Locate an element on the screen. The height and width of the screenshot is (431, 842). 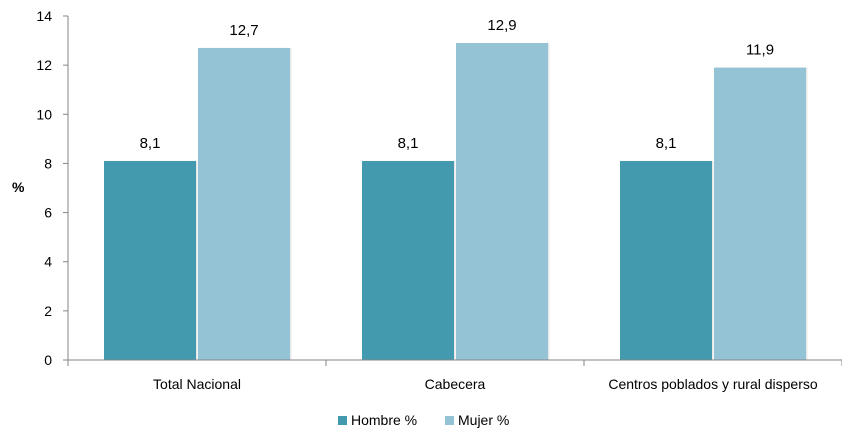
data-label: 12,7 is located at coordinates (243, 30).